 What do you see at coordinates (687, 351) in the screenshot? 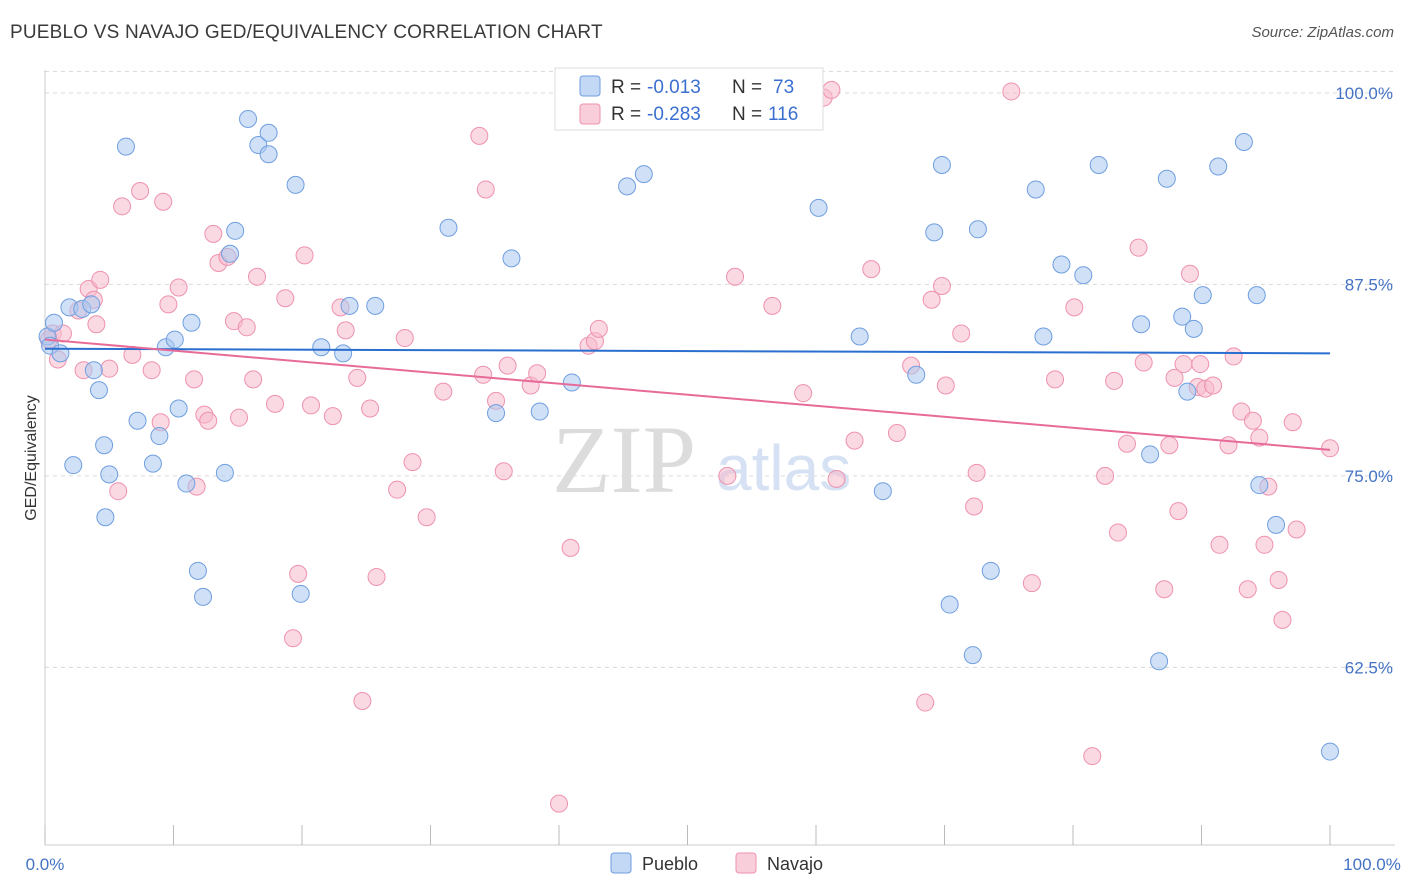
I see `pueblo-trend-line` at bounding box center [687, 351].